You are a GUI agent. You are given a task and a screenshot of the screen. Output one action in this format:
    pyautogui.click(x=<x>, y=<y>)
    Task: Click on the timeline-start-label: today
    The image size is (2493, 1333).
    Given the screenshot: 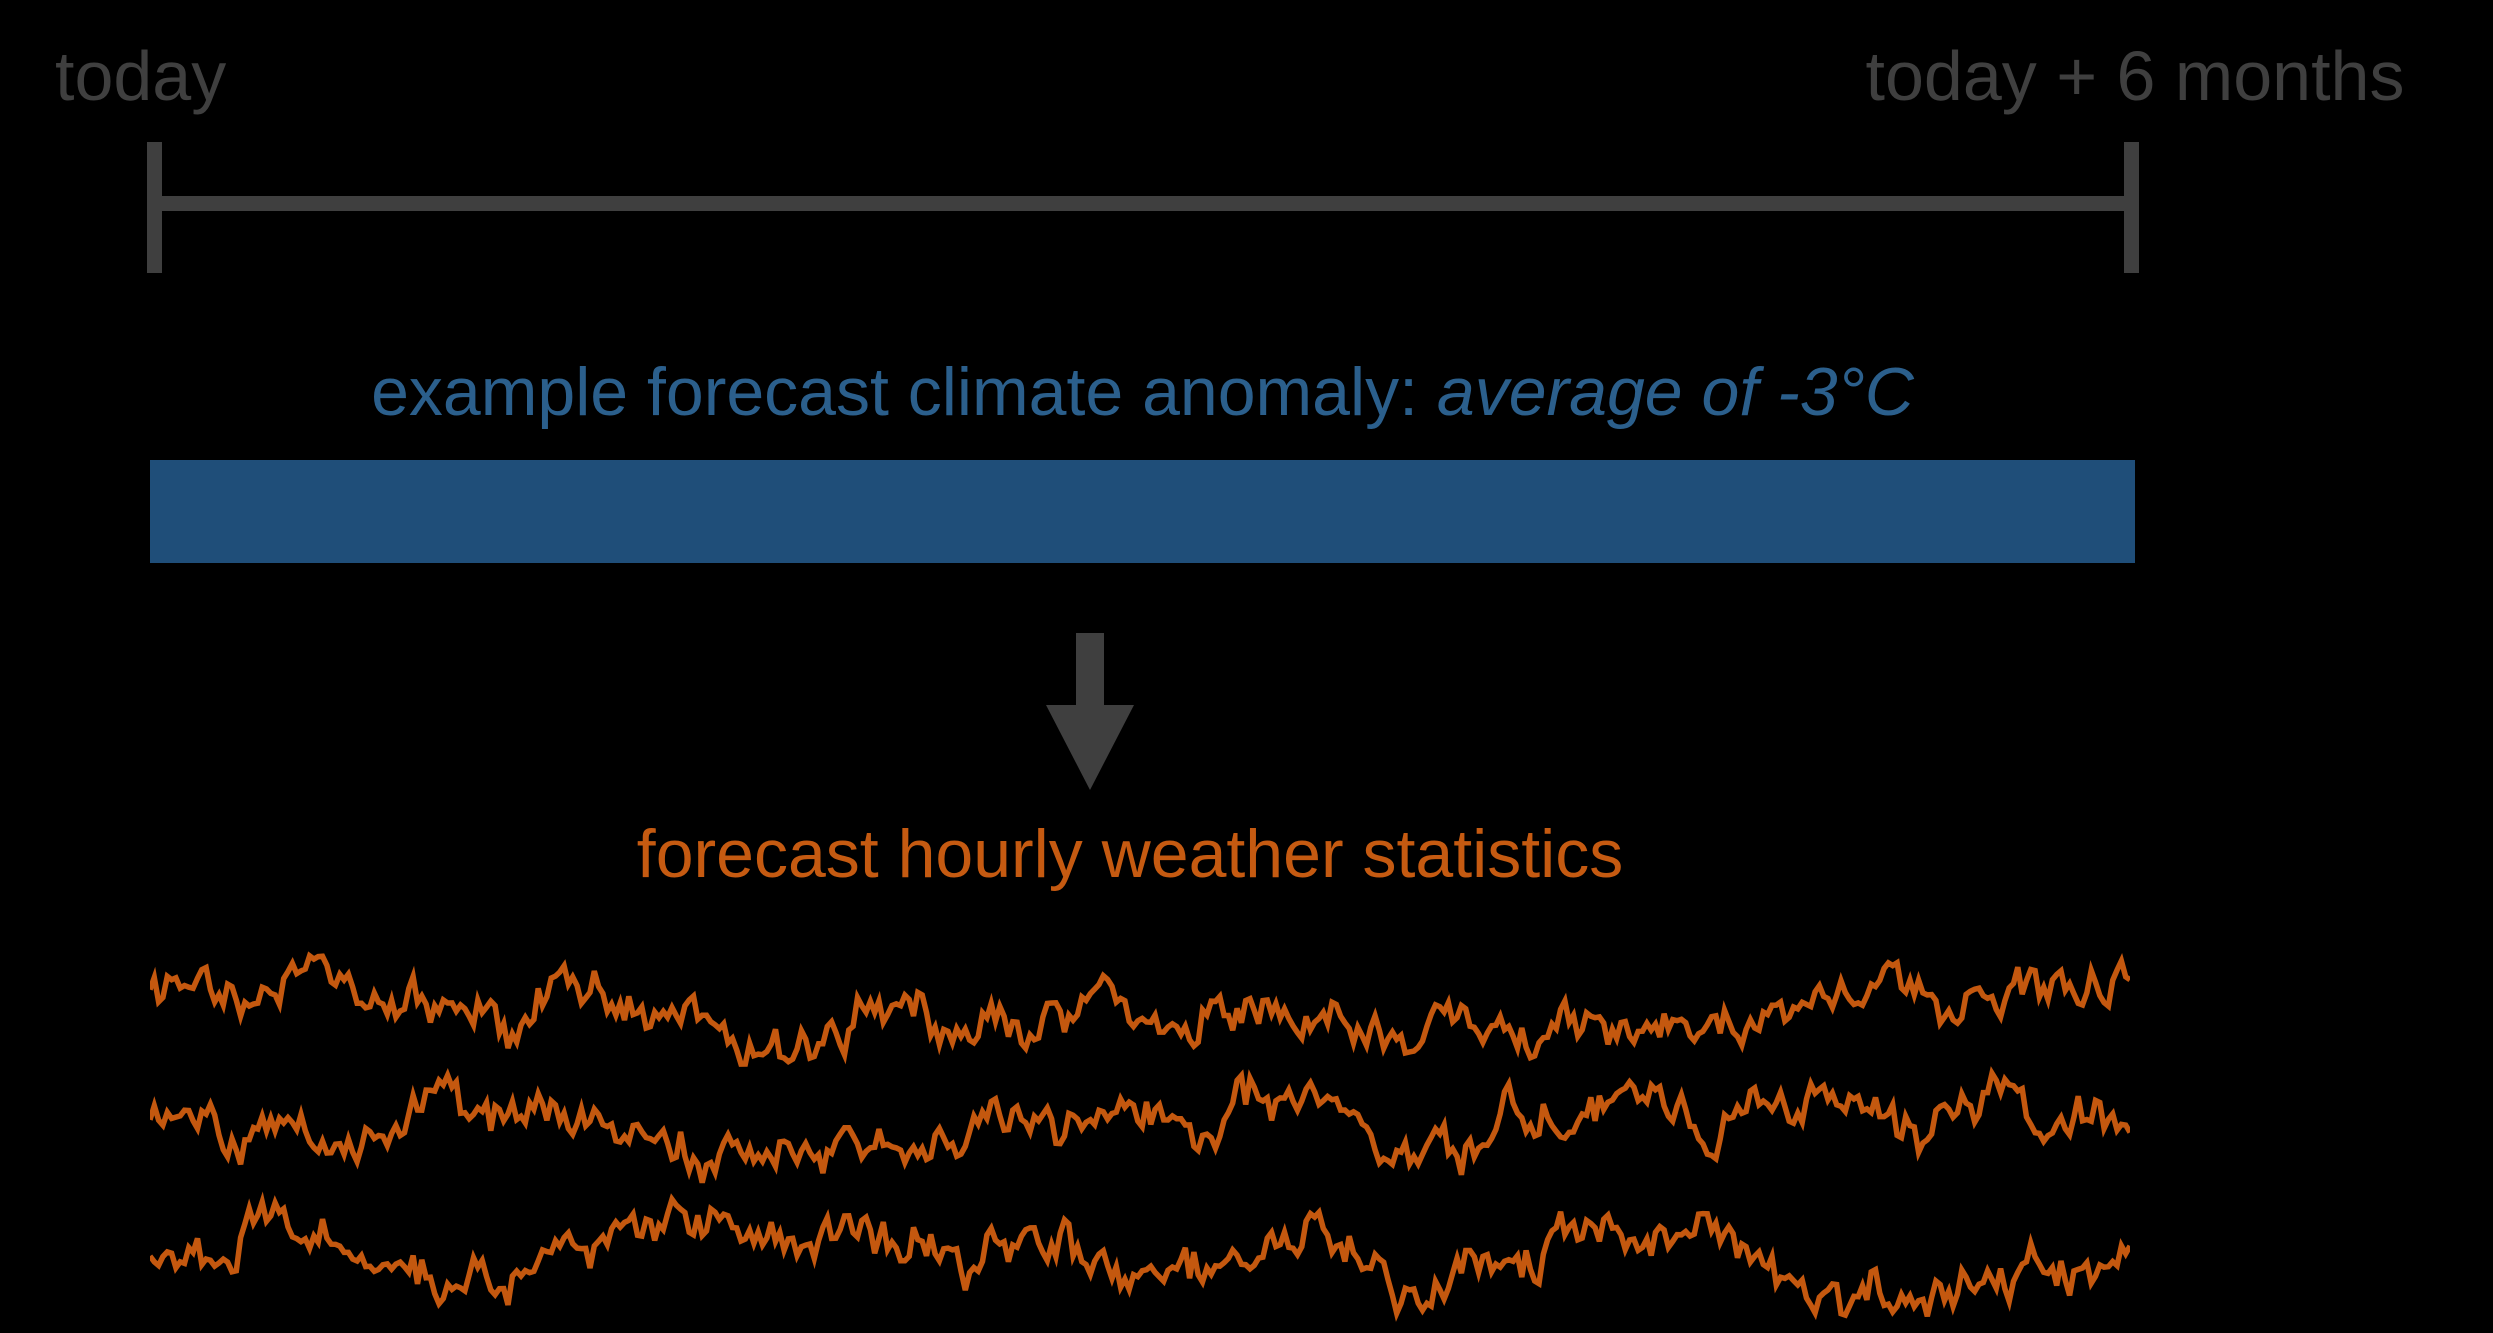 What is the action you would take?
    pyautogui.click(x=141, y=76)
    